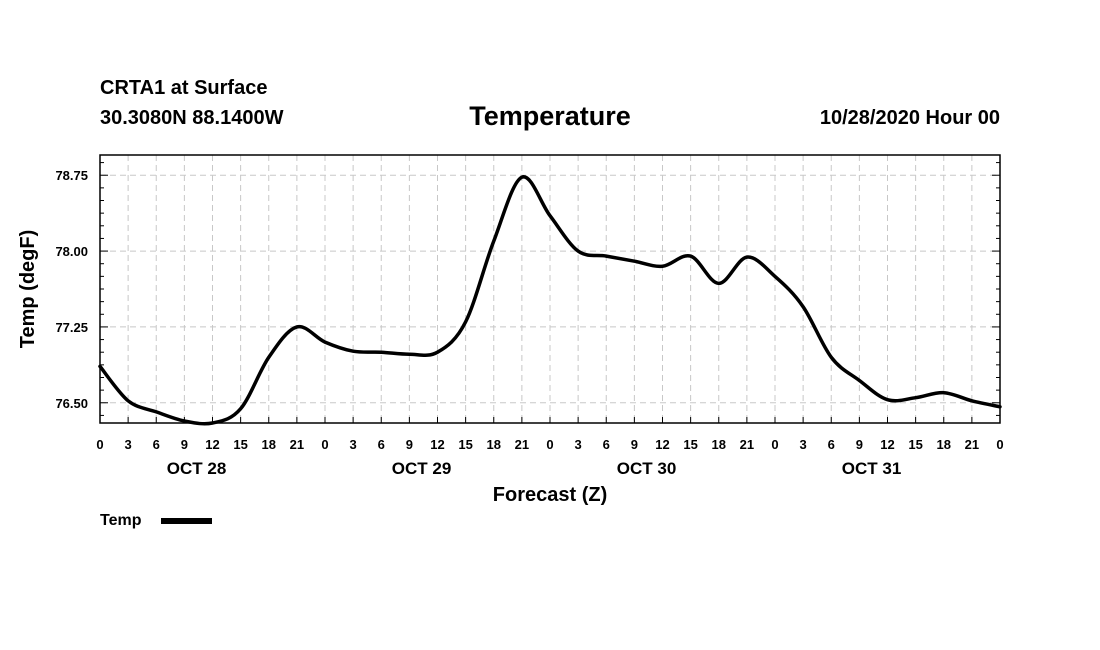 This screenshot has width=1100, height=650. What do you see at coordinates (197, 468) in the screenshot?
I see `day-label: OCT 28` at bounding box center [197, 468].